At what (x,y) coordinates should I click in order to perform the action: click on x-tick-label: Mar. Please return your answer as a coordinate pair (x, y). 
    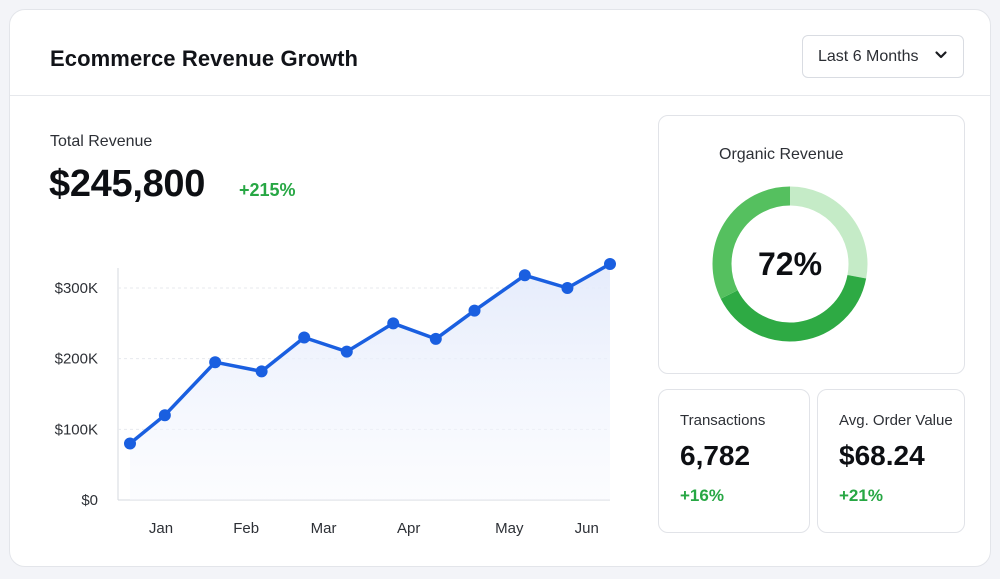
    Looking at the image, I should click on (324, 528).